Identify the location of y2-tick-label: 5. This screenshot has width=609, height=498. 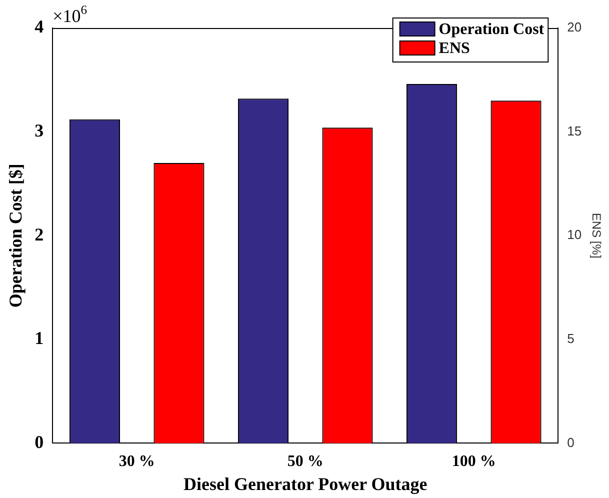
(570, 338).